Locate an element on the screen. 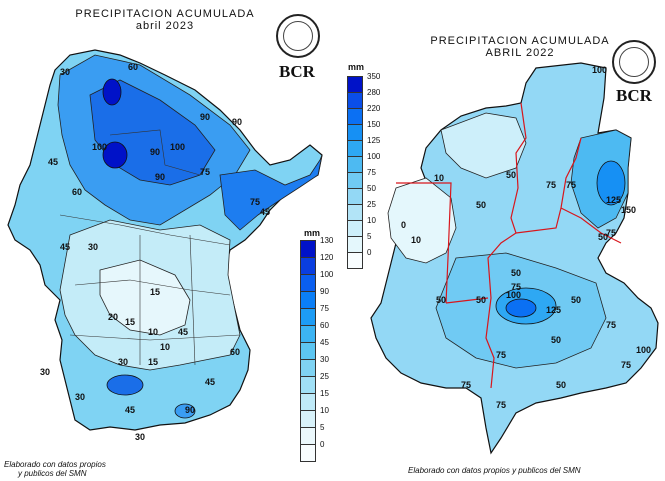  legend-label: 60 is located at coordinates (324, 325).